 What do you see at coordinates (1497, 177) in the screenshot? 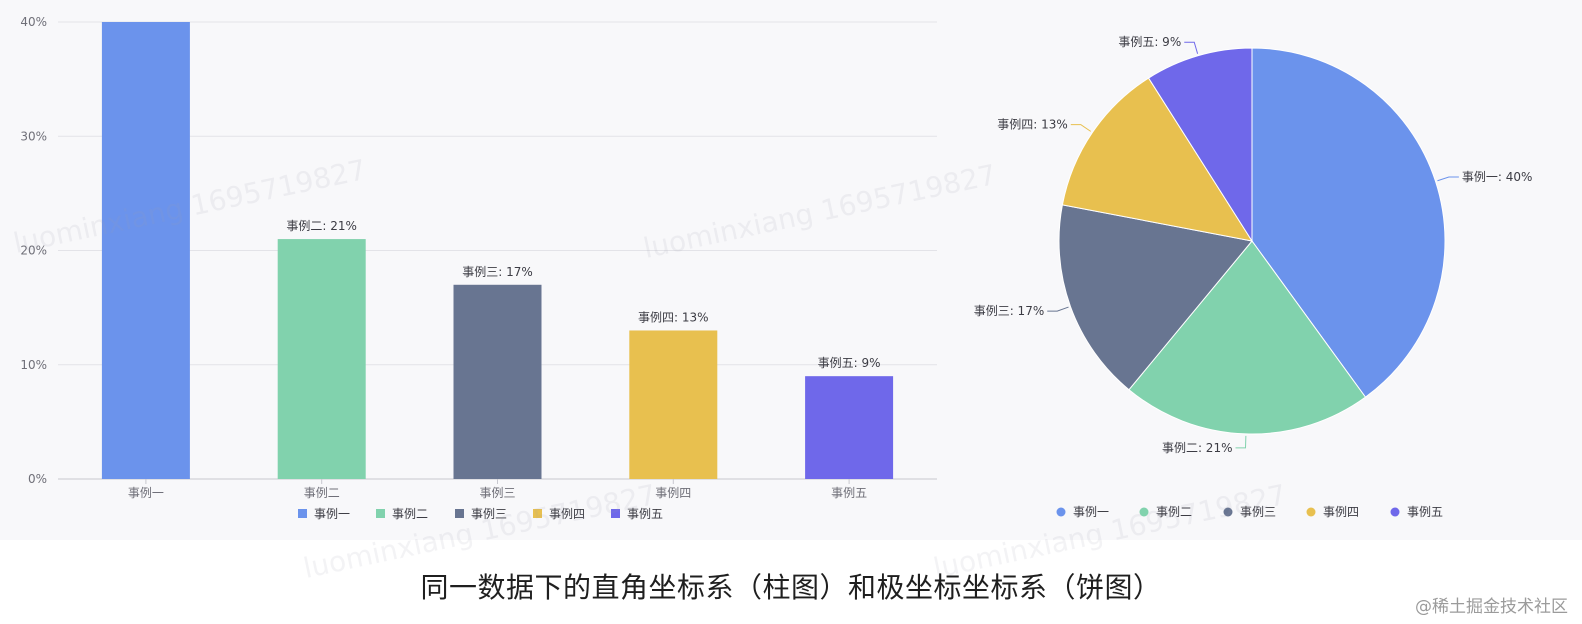
I see `pie-slice-label: 事例一: 40%` at bounding box center [1497, 177].